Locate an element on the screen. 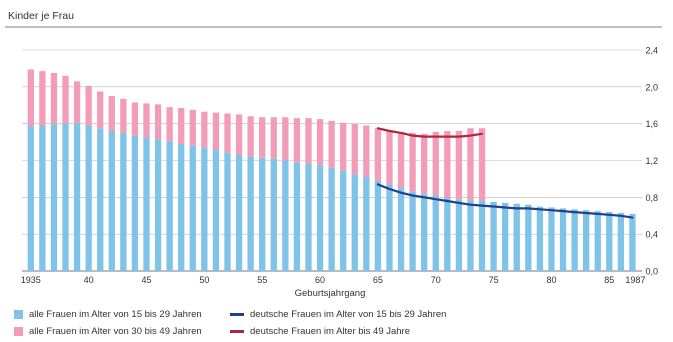 This screenshot has width=673, height=342. x-tick-label: 85 is located at coordinates (609, 280).